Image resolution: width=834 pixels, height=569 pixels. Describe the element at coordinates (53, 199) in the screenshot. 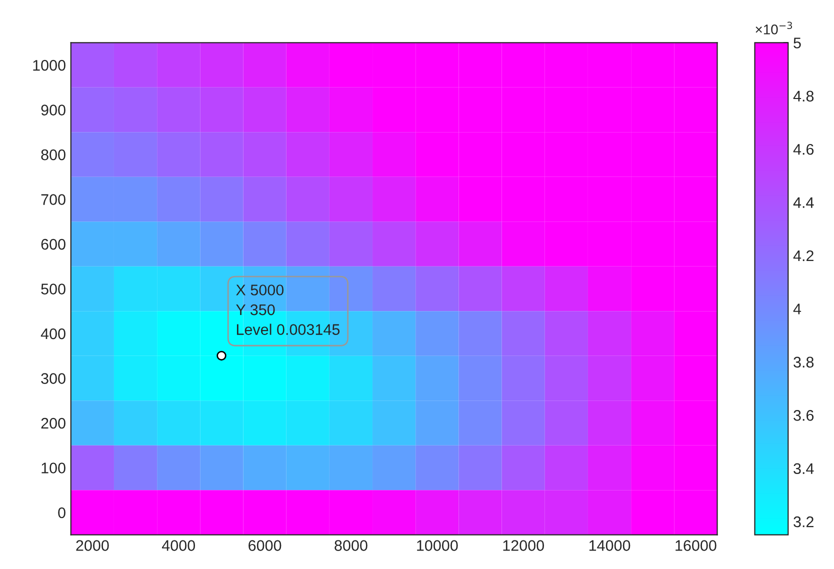

I see `y-tick-label: 700` at that location.